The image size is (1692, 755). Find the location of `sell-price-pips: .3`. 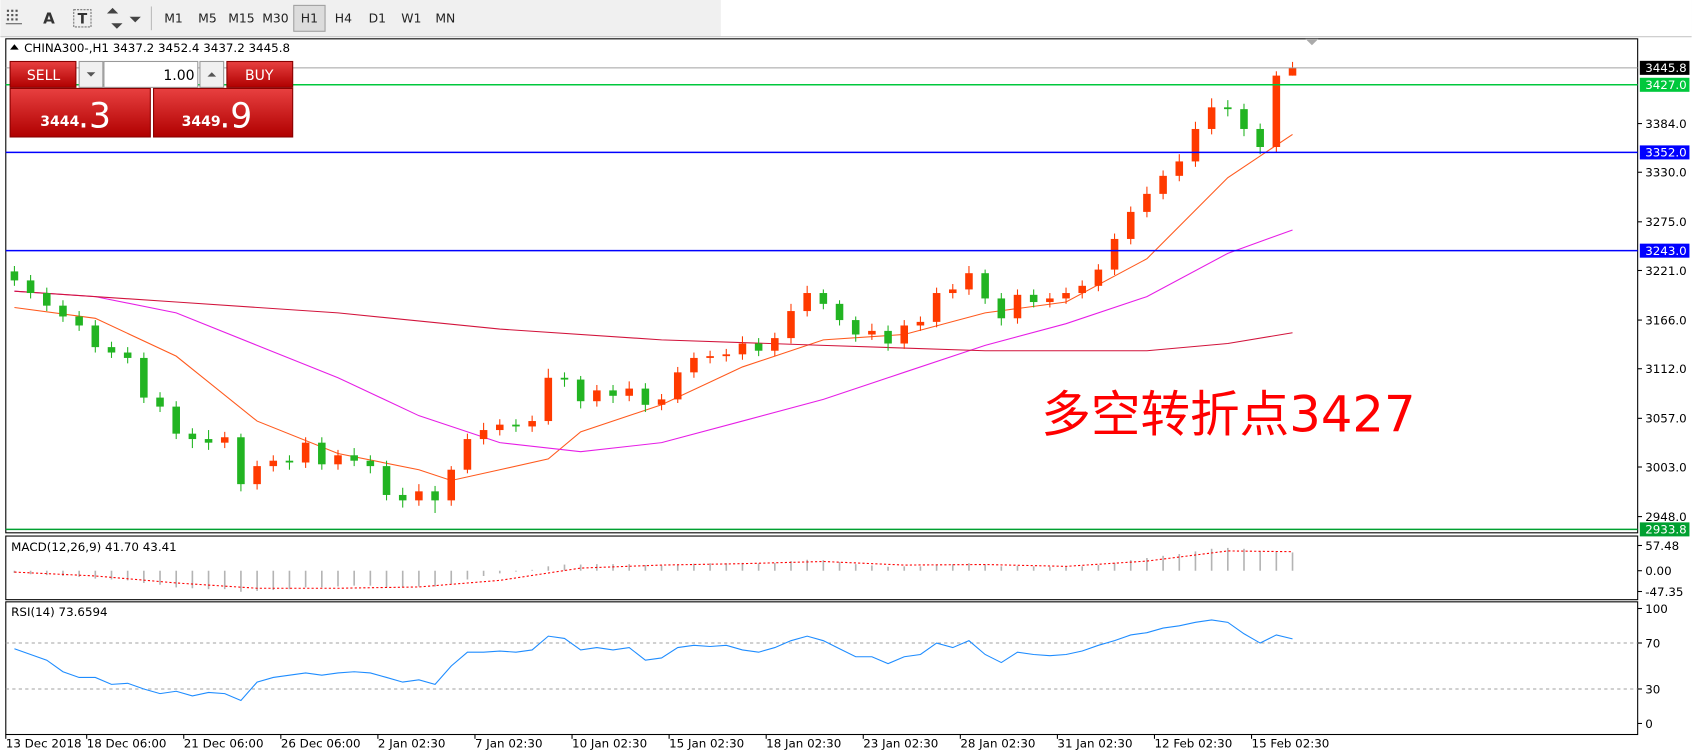

sell-price-pips: .3 is located at coordinates (94, 116).